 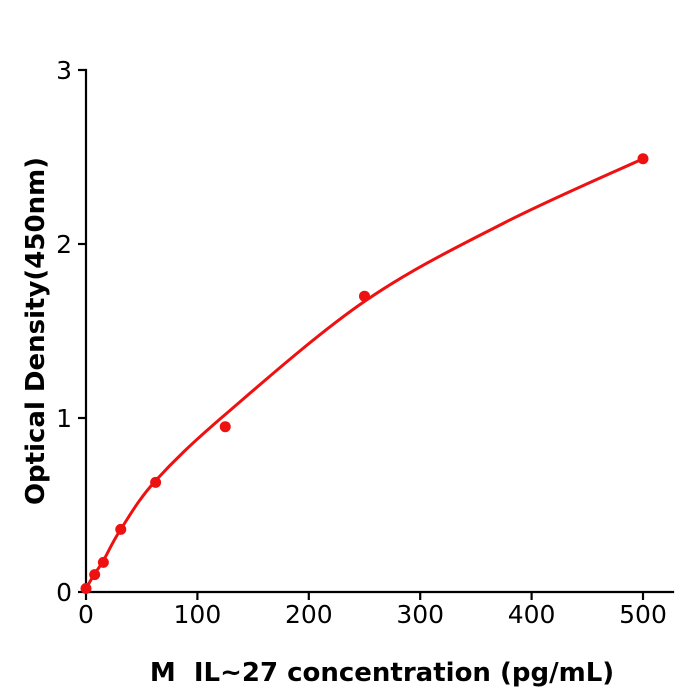 I want to click on x-tick-label: 500, so click(x=643, y=614).